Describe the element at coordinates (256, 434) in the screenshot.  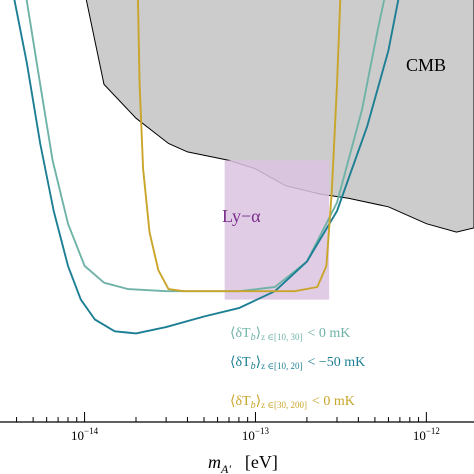
I see `x-tick-label: 10−13` at that location.